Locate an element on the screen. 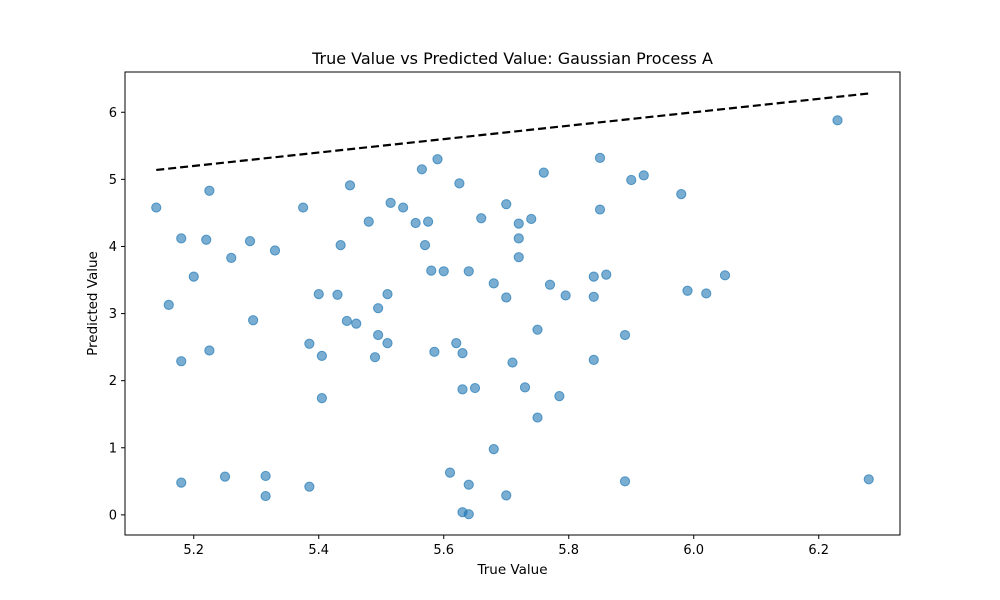 The height and width of the screenshot is (600, 1000). x-tick-label: 5.4 is located at coordinates (318, 550).